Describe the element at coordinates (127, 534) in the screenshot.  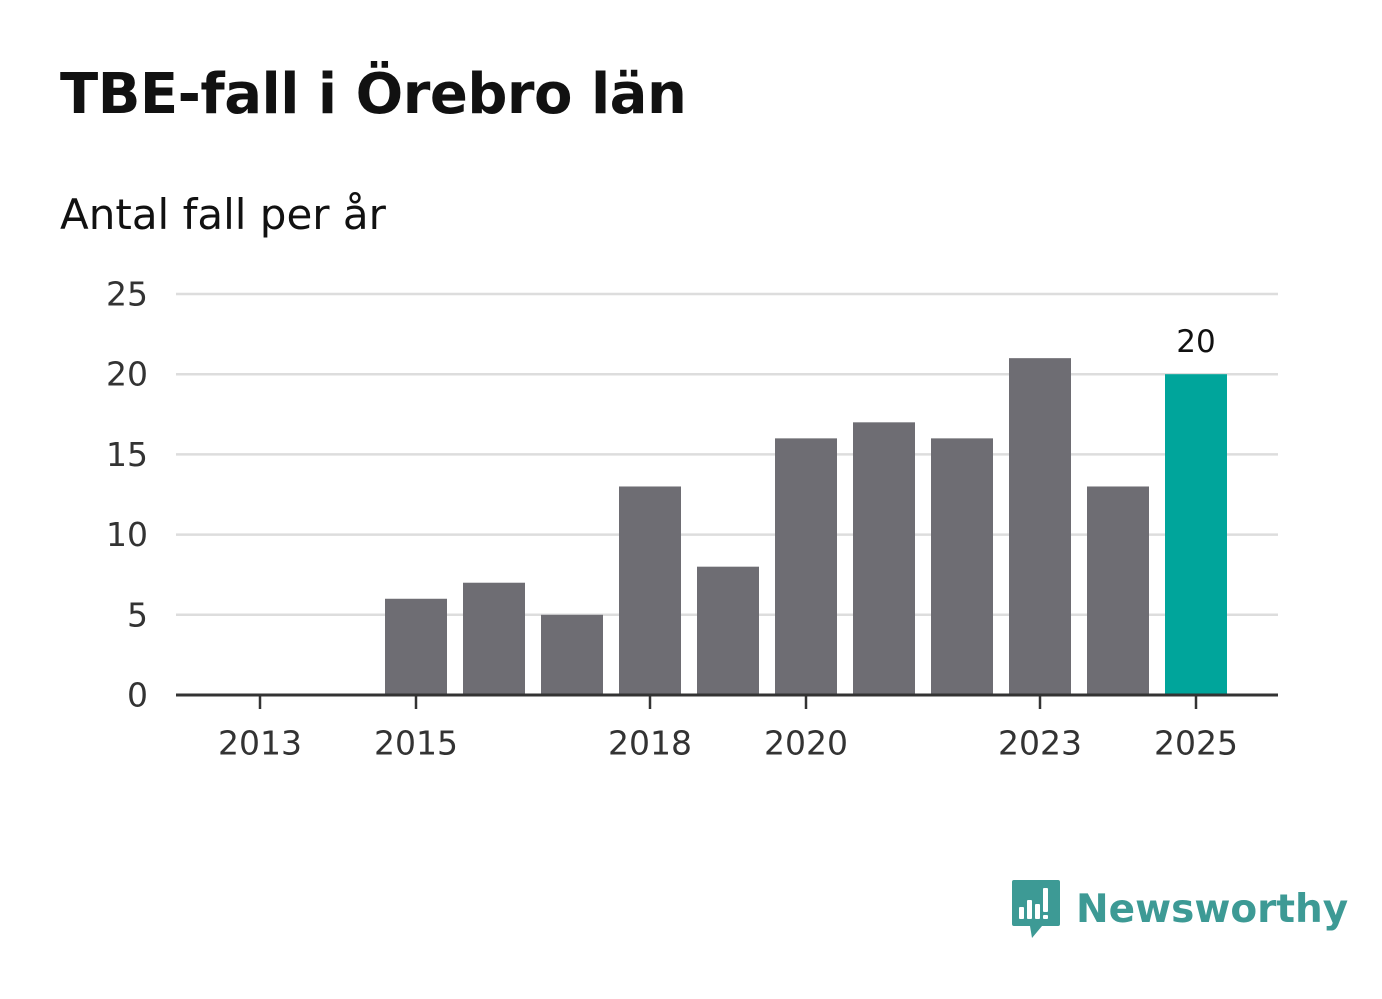
I see `y-tick-label: 10` at that location.